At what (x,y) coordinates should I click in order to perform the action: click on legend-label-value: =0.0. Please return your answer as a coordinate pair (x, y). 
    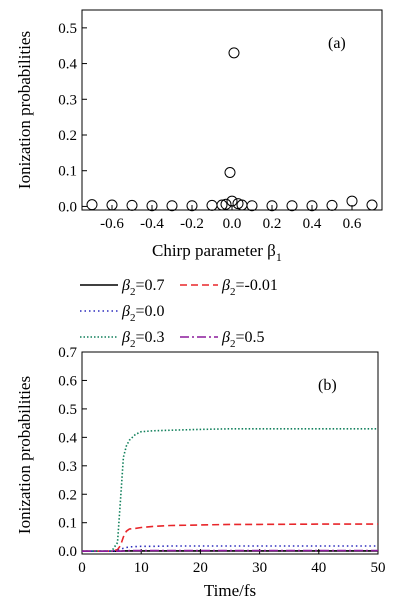
    Looking at the image, I should click on (149, 311).